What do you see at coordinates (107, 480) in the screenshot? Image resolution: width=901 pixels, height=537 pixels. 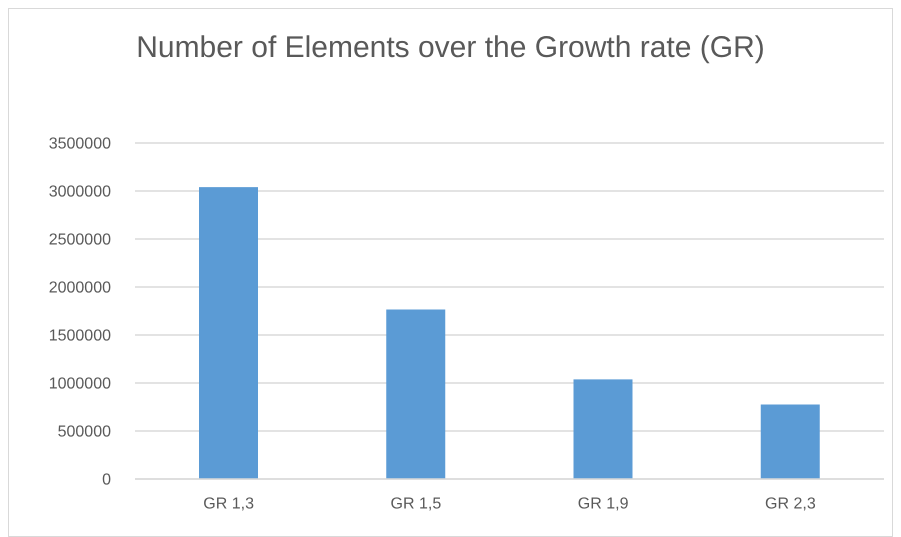 I see `y-tick-label: 0` at bounding box center [107, 480].